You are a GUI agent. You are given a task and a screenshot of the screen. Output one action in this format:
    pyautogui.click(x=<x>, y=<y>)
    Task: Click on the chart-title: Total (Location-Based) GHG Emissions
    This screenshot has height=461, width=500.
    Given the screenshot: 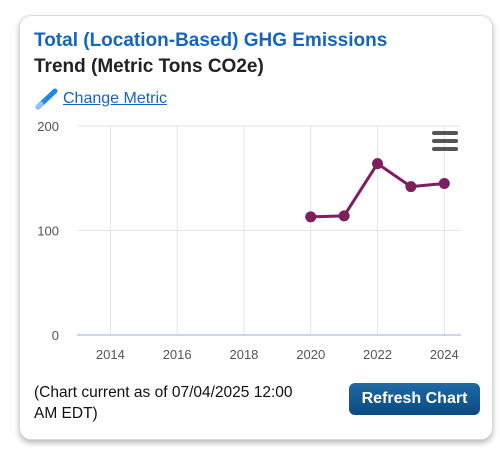 What is the action you would take?
    pyautogui.click(x=211, y=40)
    